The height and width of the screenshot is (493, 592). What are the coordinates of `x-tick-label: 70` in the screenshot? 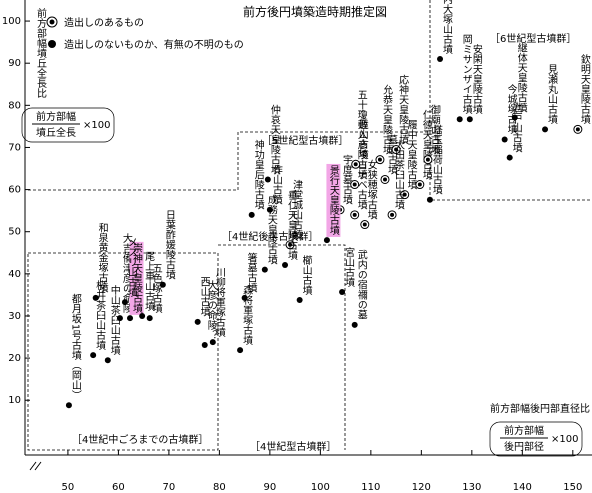 It's located at (169, 487).